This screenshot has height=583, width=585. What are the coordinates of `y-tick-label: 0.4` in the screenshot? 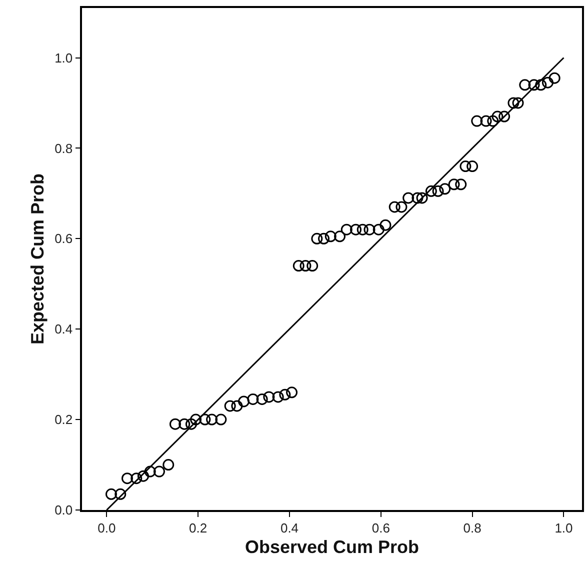 It's located at (63, 329).